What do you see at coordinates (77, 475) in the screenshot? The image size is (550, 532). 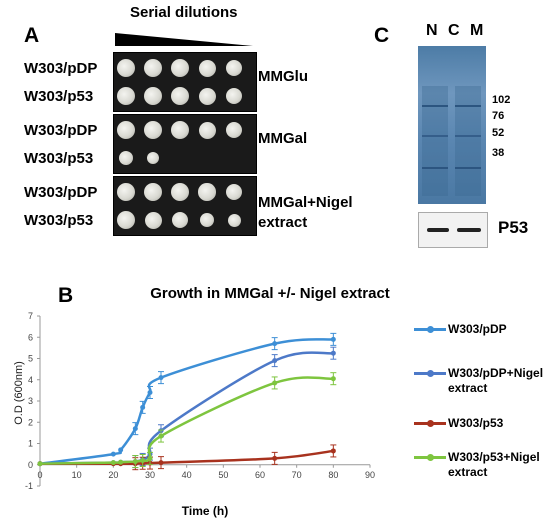 I see `x-tick-label: 10` at bounding box center [77, 475].